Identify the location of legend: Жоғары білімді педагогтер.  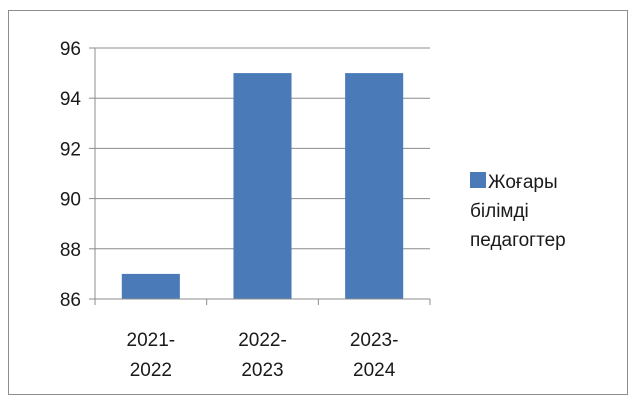
(550, 211).